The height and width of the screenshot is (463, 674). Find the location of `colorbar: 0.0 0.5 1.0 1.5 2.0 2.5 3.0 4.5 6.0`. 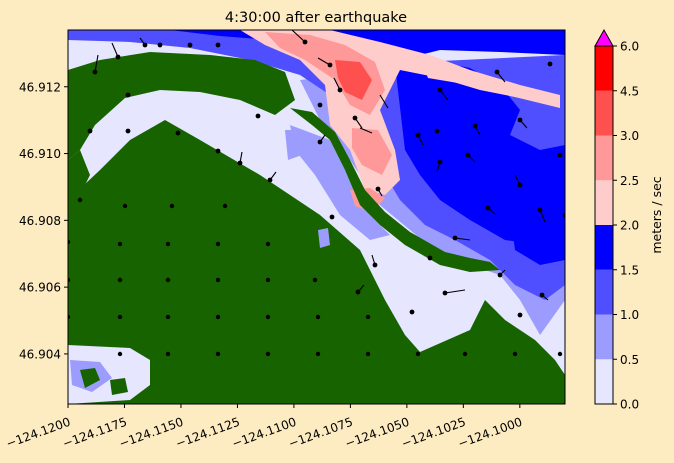

colorbar: 0.0 0.5 1.0 1.5 2.0 2.5 3.0 4.5 6.0 is located at coordinates (616, 220).